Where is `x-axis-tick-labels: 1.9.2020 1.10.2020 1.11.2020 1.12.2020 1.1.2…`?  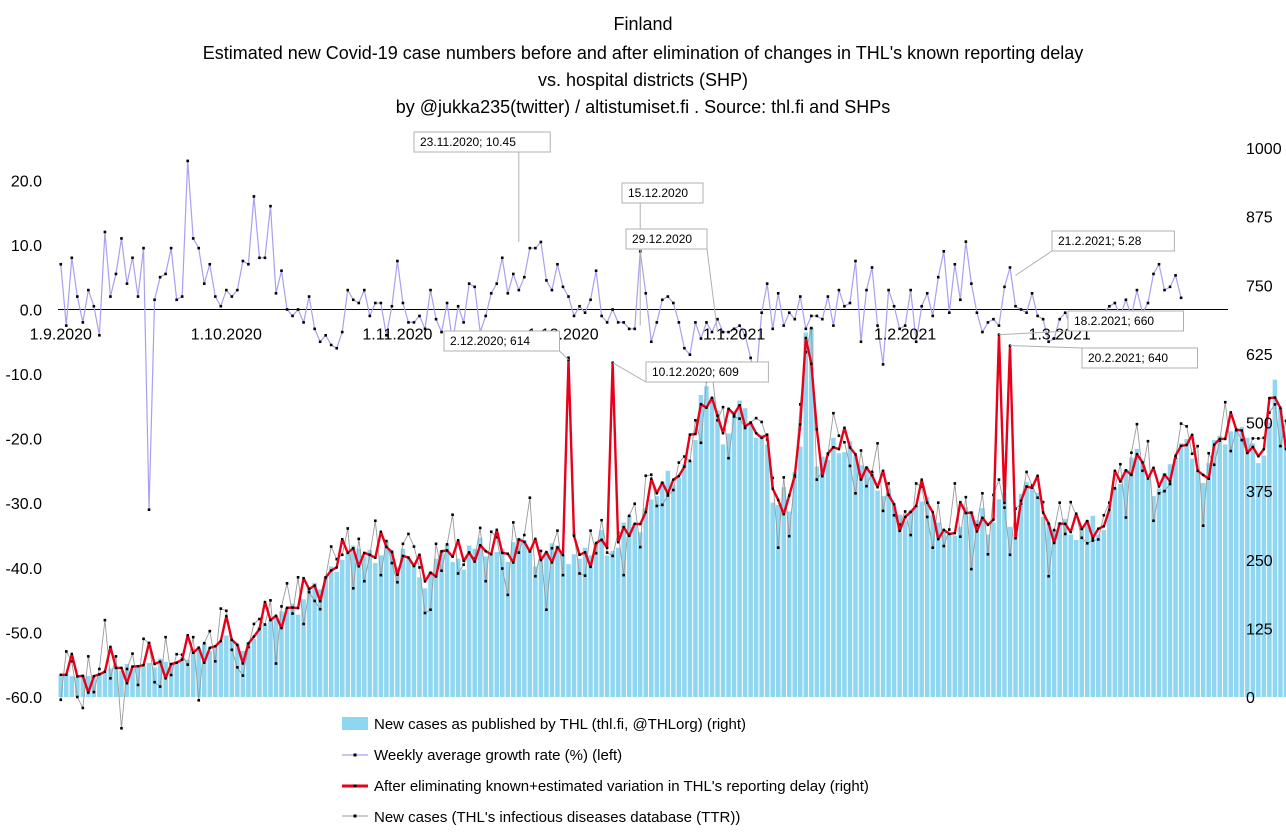
x-axis-tick-labels: 1.9.2020 1.10.2020 1.11.2020 1.12.2020 1.1.2… is located at coordinates (560, 334).